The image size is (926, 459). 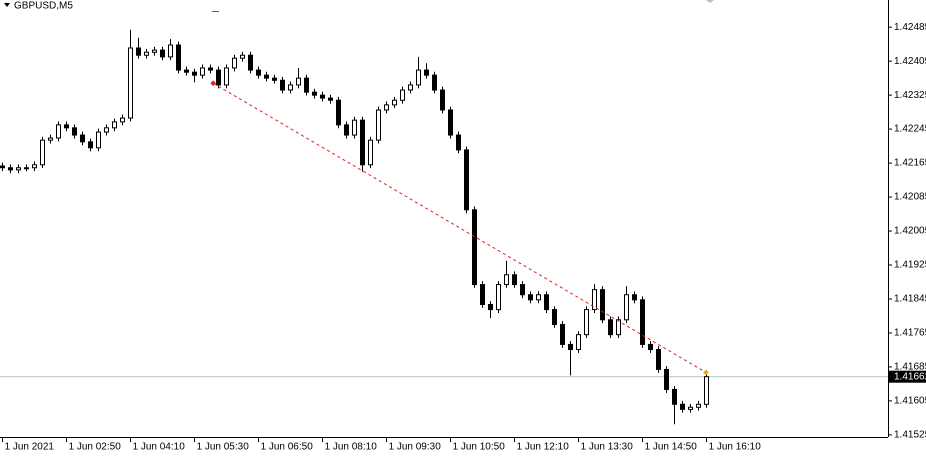 I want to click on y-tick-label: 1.41685, so click(x=910, y=367).